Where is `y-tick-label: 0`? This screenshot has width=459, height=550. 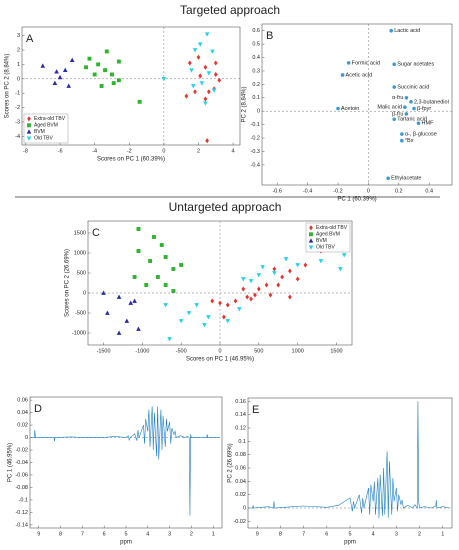
y-tick-label: 0 is located at coordinates (18, 79).